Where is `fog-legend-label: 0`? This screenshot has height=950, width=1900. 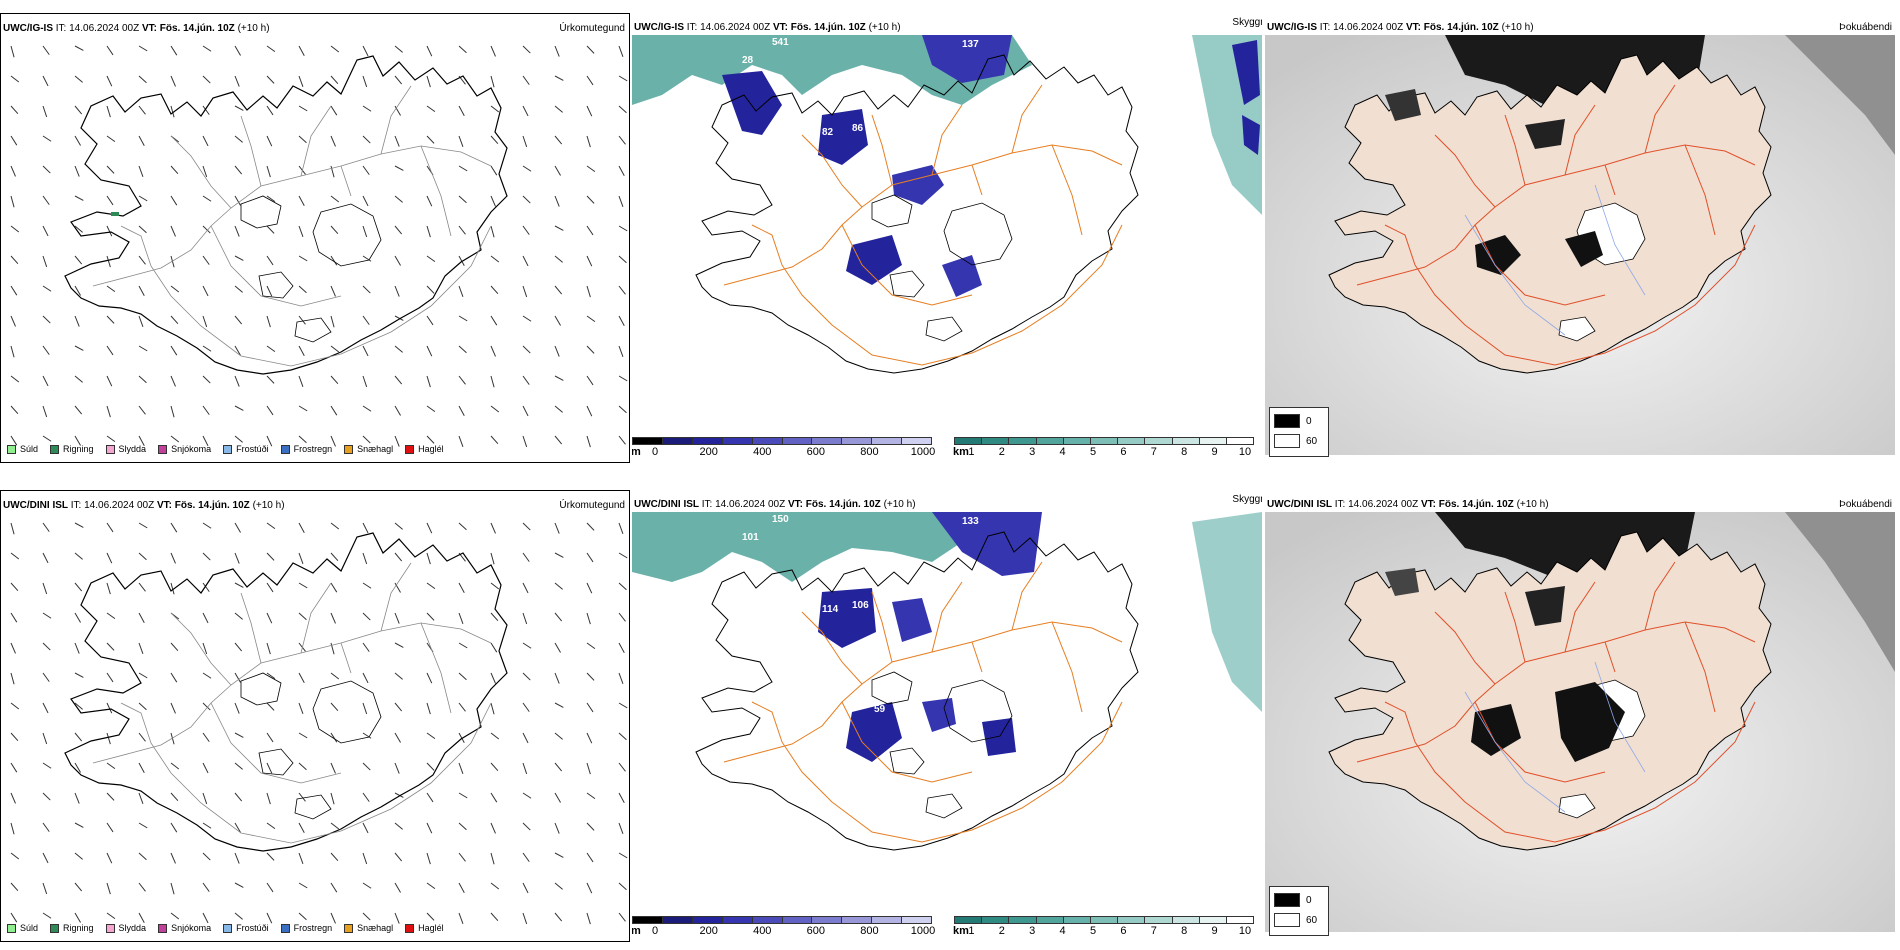 fog-legend-label: 0 is located at coordinates (1309, 900).